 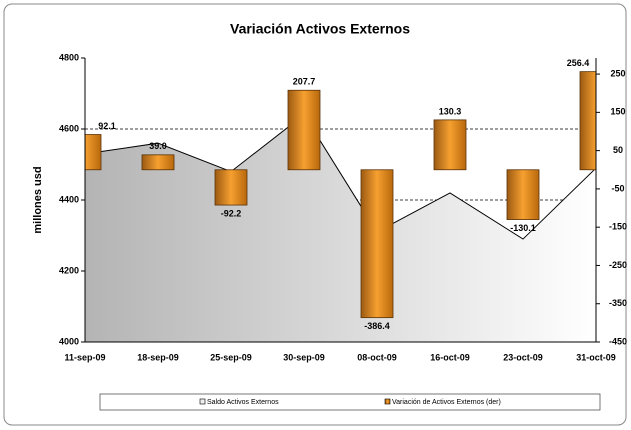 What do you see at coordinates (446, 402) in the screenshot?
I see `legend-label: Variación de Activos Externos (der)` at bounding box center [446, 402].